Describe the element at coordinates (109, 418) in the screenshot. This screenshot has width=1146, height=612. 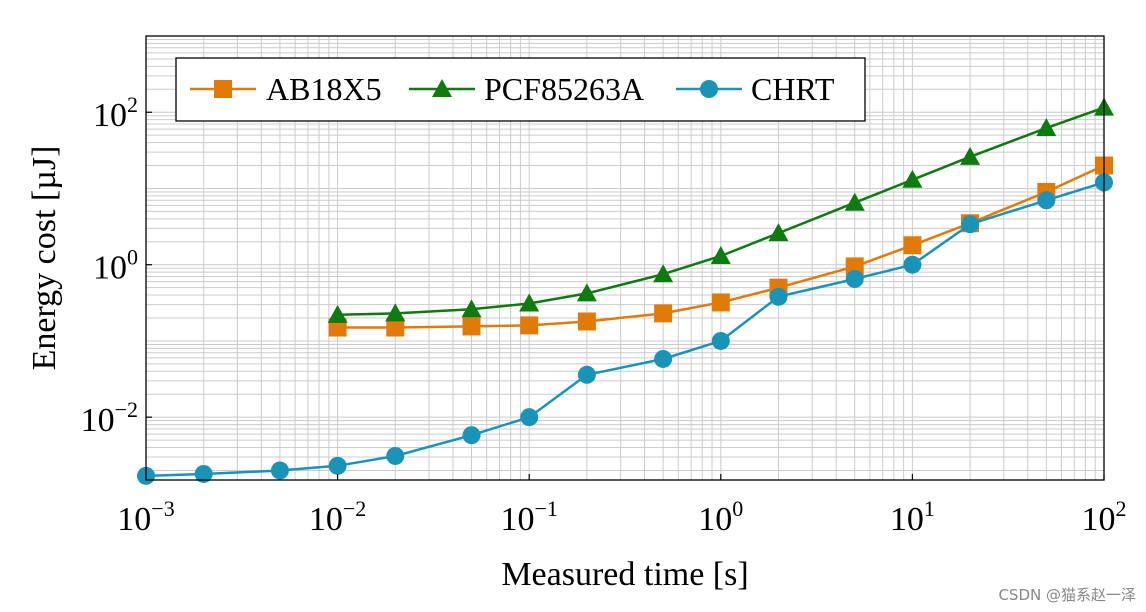
I see `y-tick-label: 10⁻²` at that location.